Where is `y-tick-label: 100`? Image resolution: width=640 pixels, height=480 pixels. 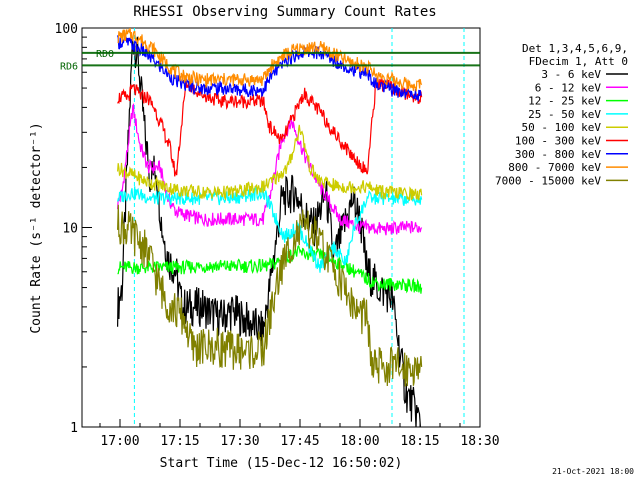
y-tick-label: 100 is located at coordinates (66, 29).